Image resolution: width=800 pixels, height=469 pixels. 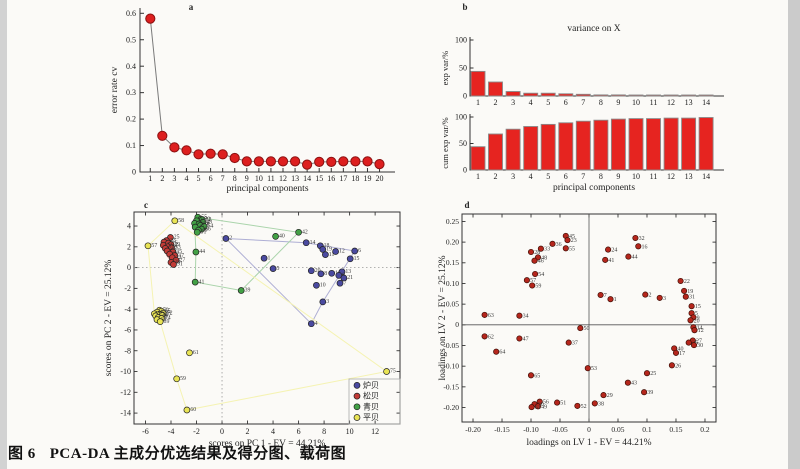 What do you see at coordinates (127, 330) in the screenshot?
I see `svg-text: -6` at bounding box center [127, 330].